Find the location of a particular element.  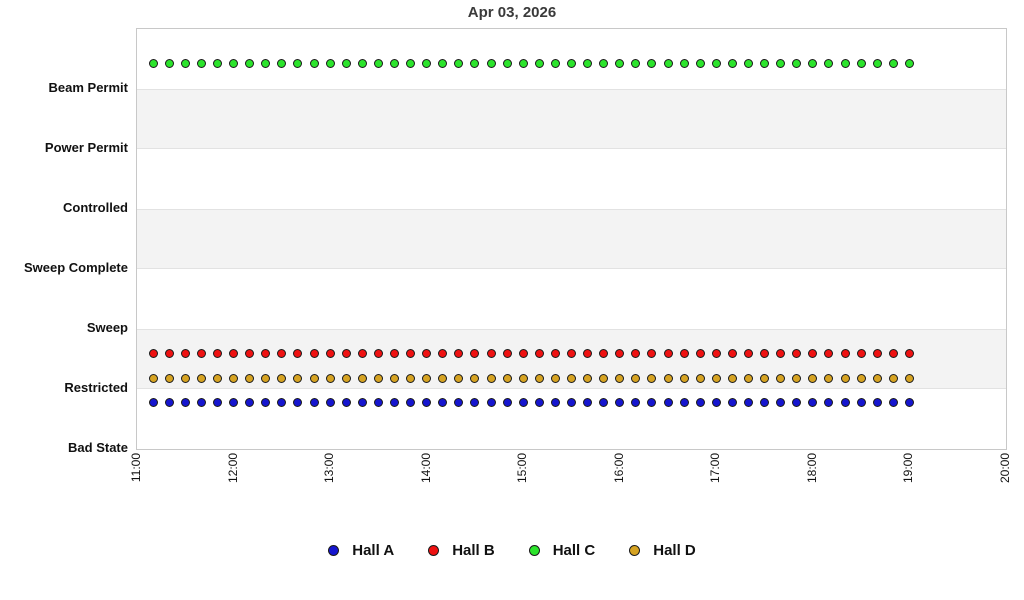

x-axis-label: 13:00 is located at coordinates (329, 468).